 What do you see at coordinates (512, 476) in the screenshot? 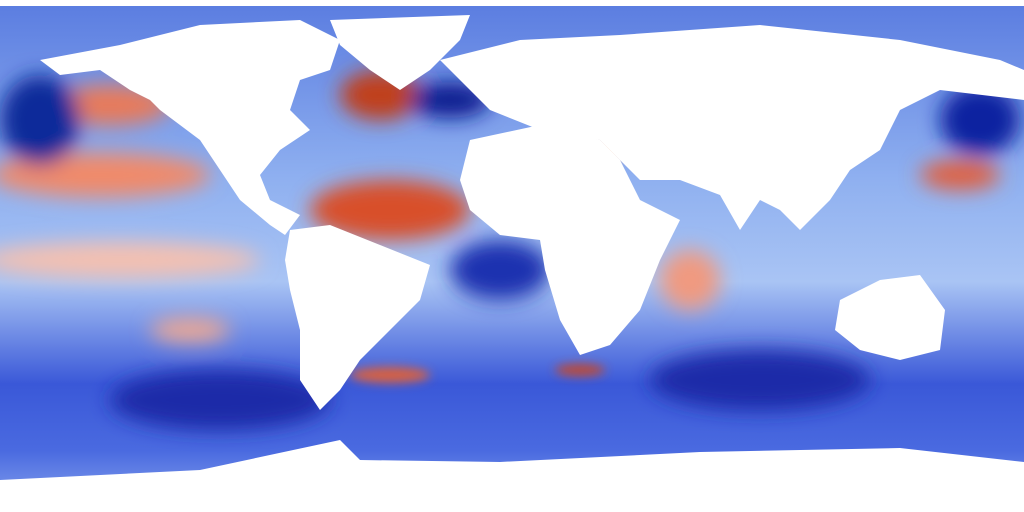
I see `antarctica` at bounding box center [512, 476].